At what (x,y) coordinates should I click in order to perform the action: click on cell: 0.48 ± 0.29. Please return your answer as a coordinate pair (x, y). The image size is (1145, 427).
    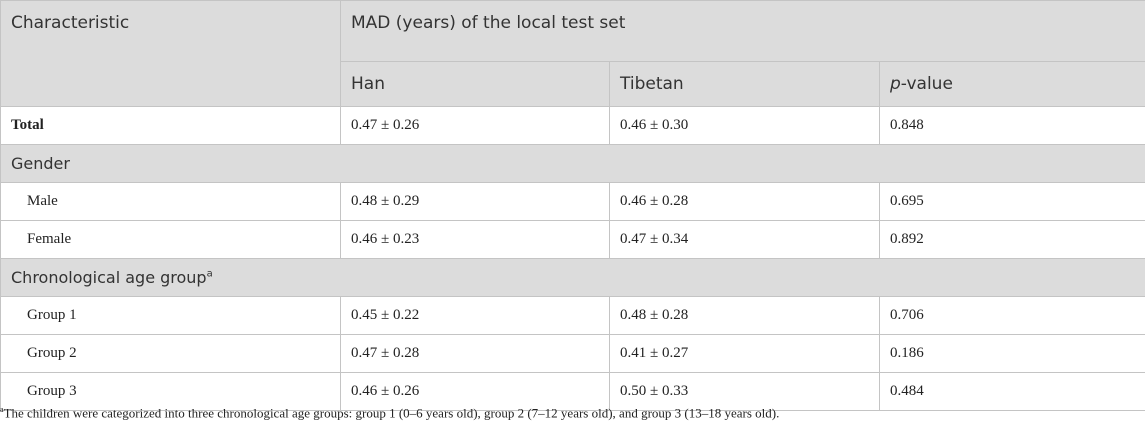
    Looking at the image, I should click on (475, 201).